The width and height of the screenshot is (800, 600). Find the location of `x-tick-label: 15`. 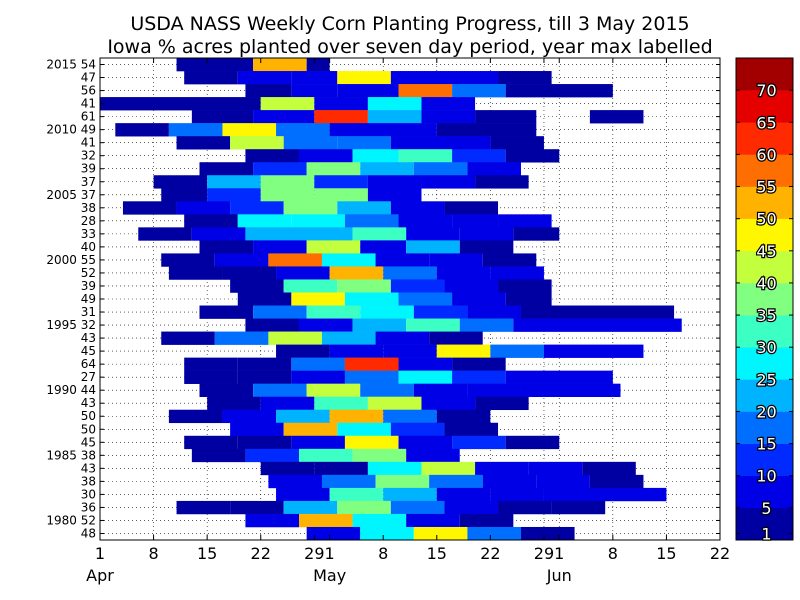

x-tick-label: 15 is located at coordinates (666, 553).